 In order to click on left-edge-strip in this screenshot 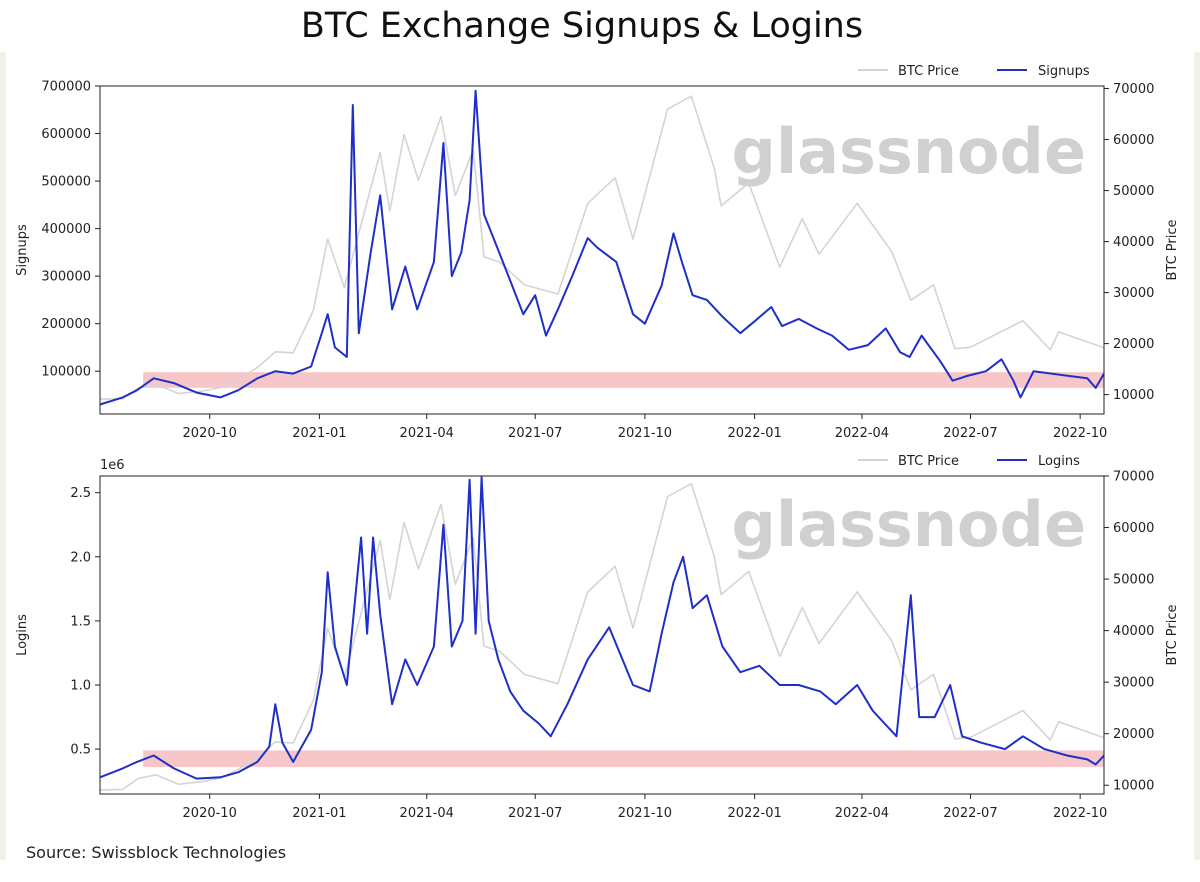, I will do `click(3, 456)`.